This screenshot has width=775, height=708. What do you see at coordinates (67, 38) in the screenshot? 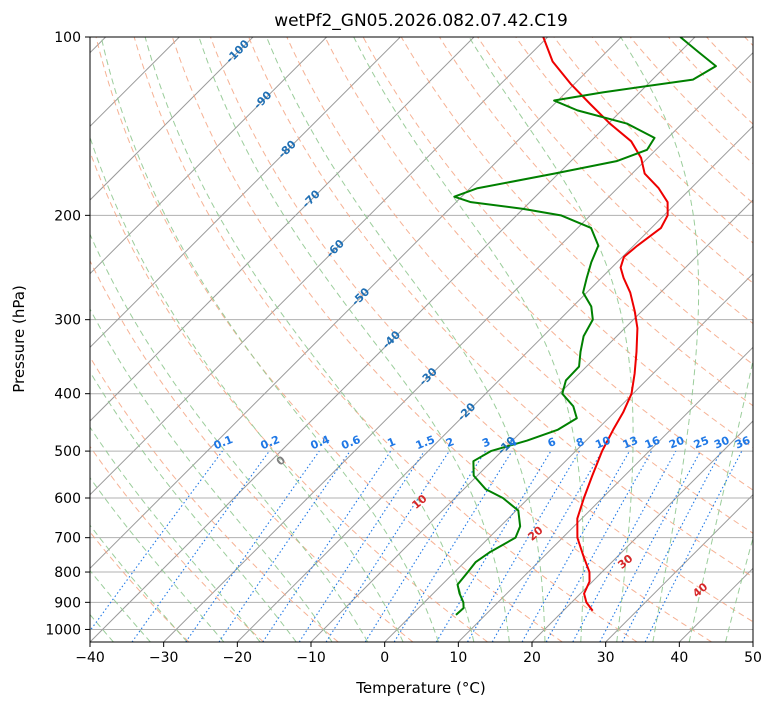
I see `y-tick-label: 100` at bounding box center [67, 38].